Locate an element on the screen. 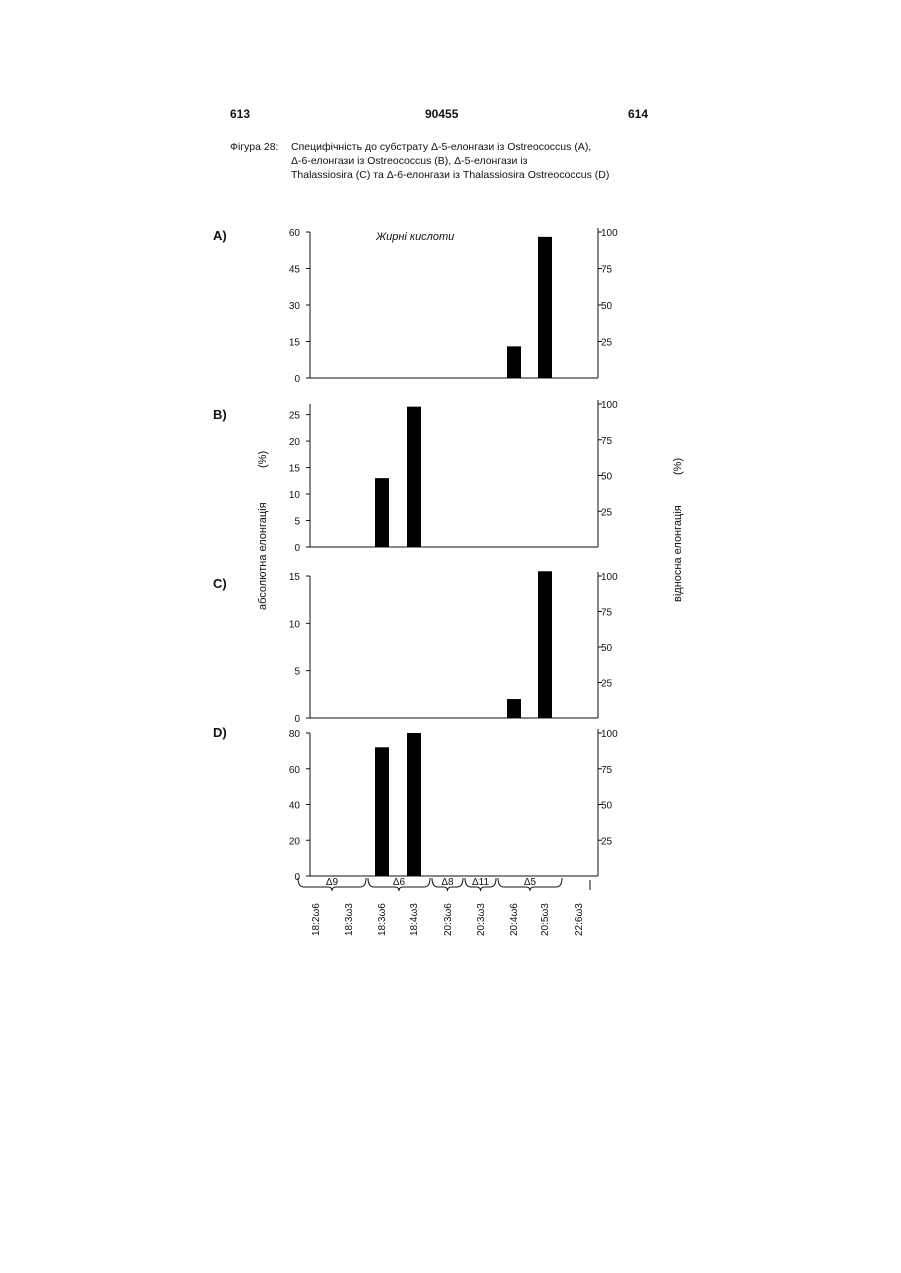 This screenshot has height=1273, width=901. category-label: 18:3ω6 is located at coordinates (382, 919).